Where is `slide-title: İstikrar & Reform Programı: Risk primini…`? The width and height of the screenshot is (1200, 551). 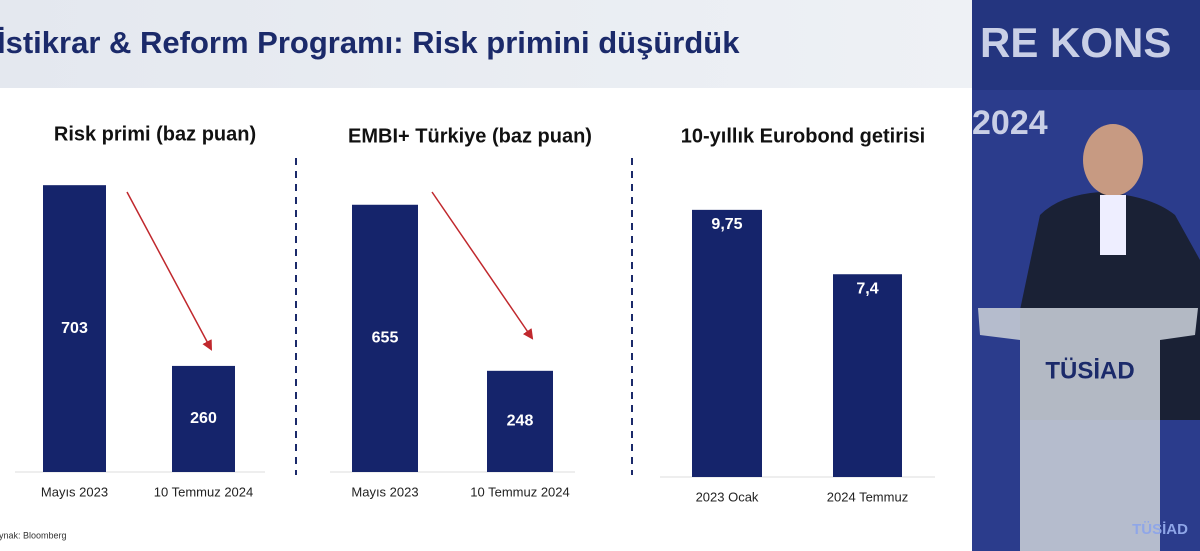 slide-title: İstikrar & Reform Programı: Risk primini… is located at coordinates (370, 42).